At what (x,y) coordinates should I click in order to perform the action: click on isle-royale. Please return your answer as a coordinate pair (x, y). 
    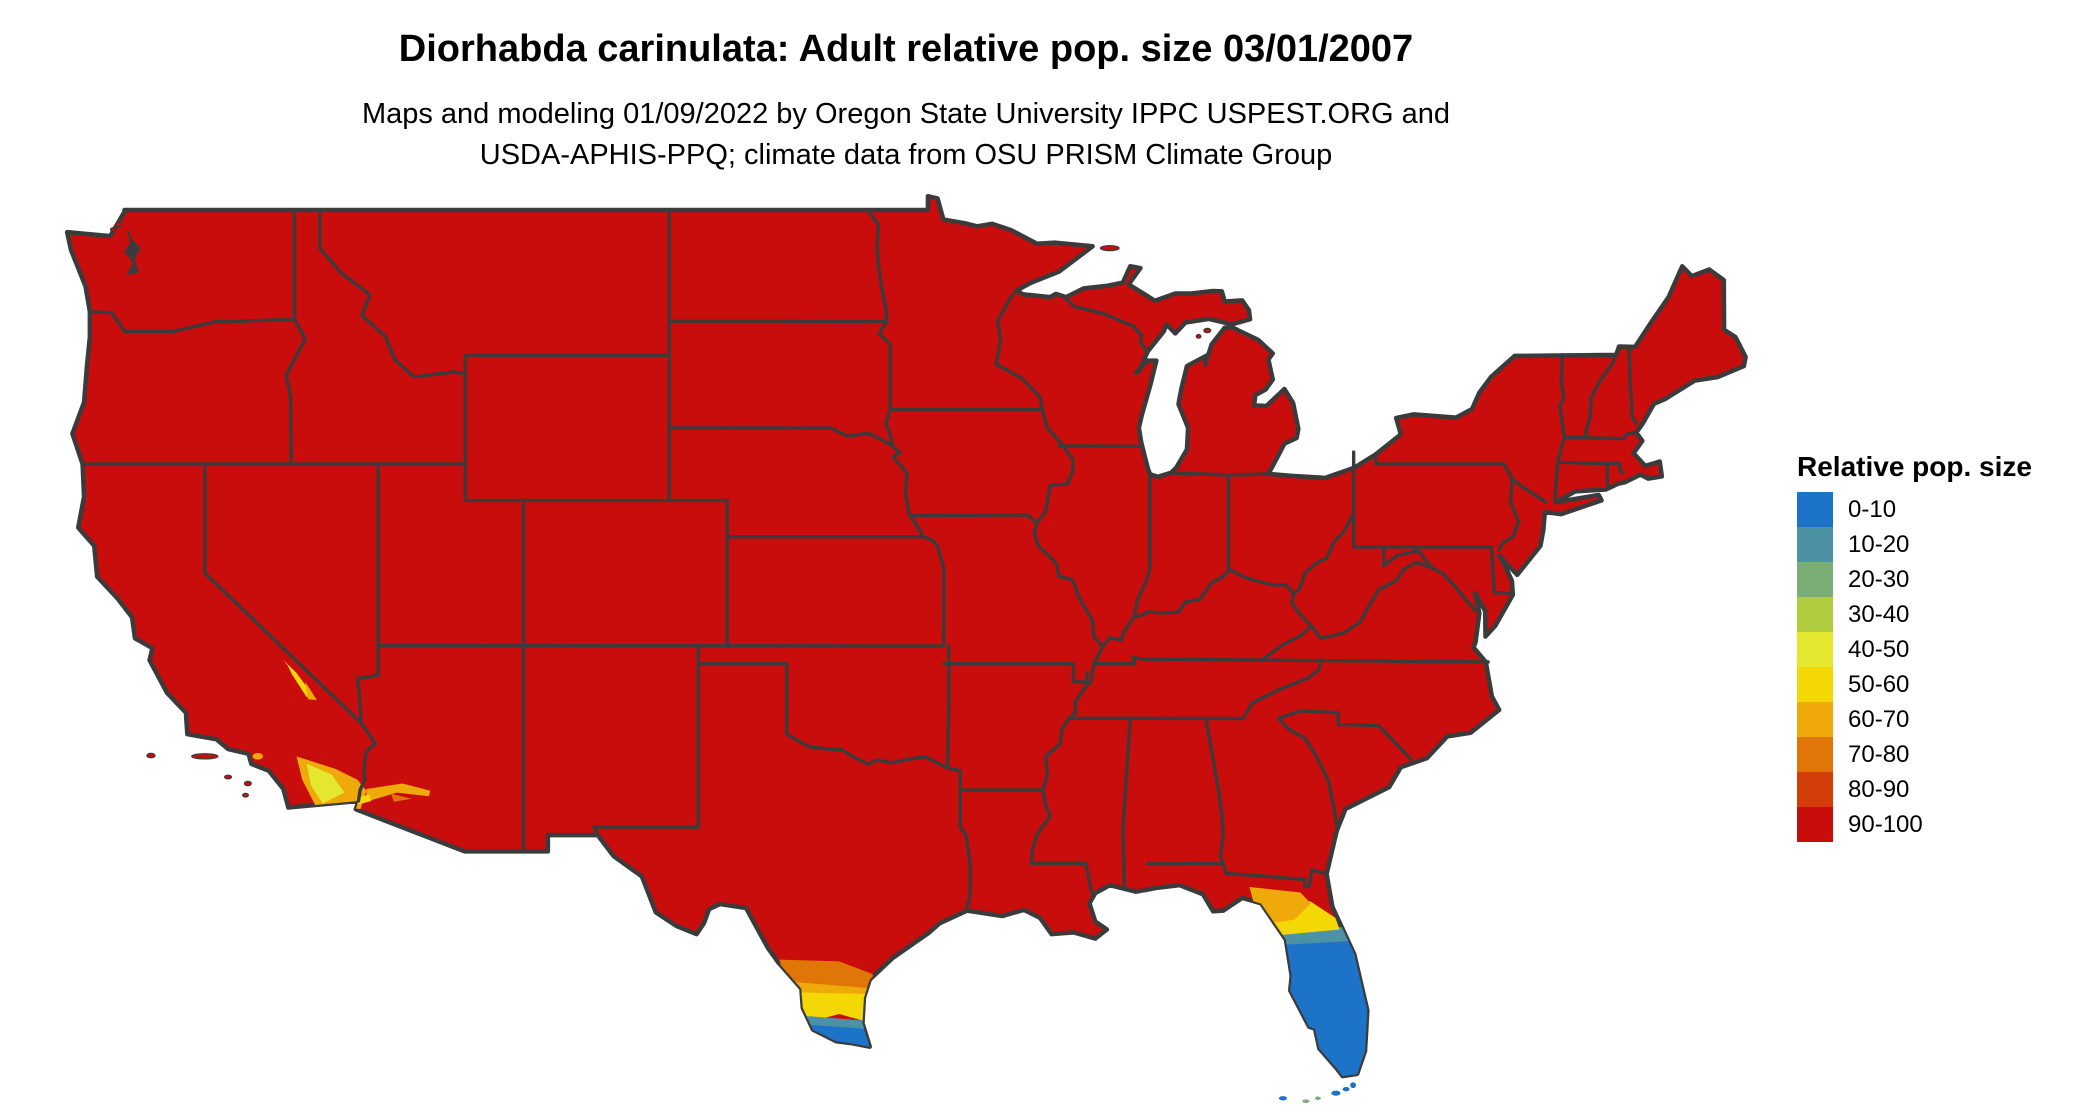
    Looking at the image, I should click on (1109, 248).